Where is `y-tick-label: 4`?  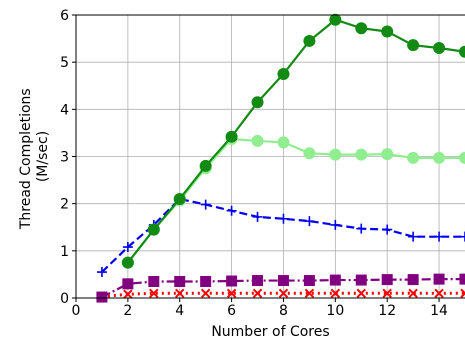 y-tick-label: 4 is located at coordinates (64, 110).